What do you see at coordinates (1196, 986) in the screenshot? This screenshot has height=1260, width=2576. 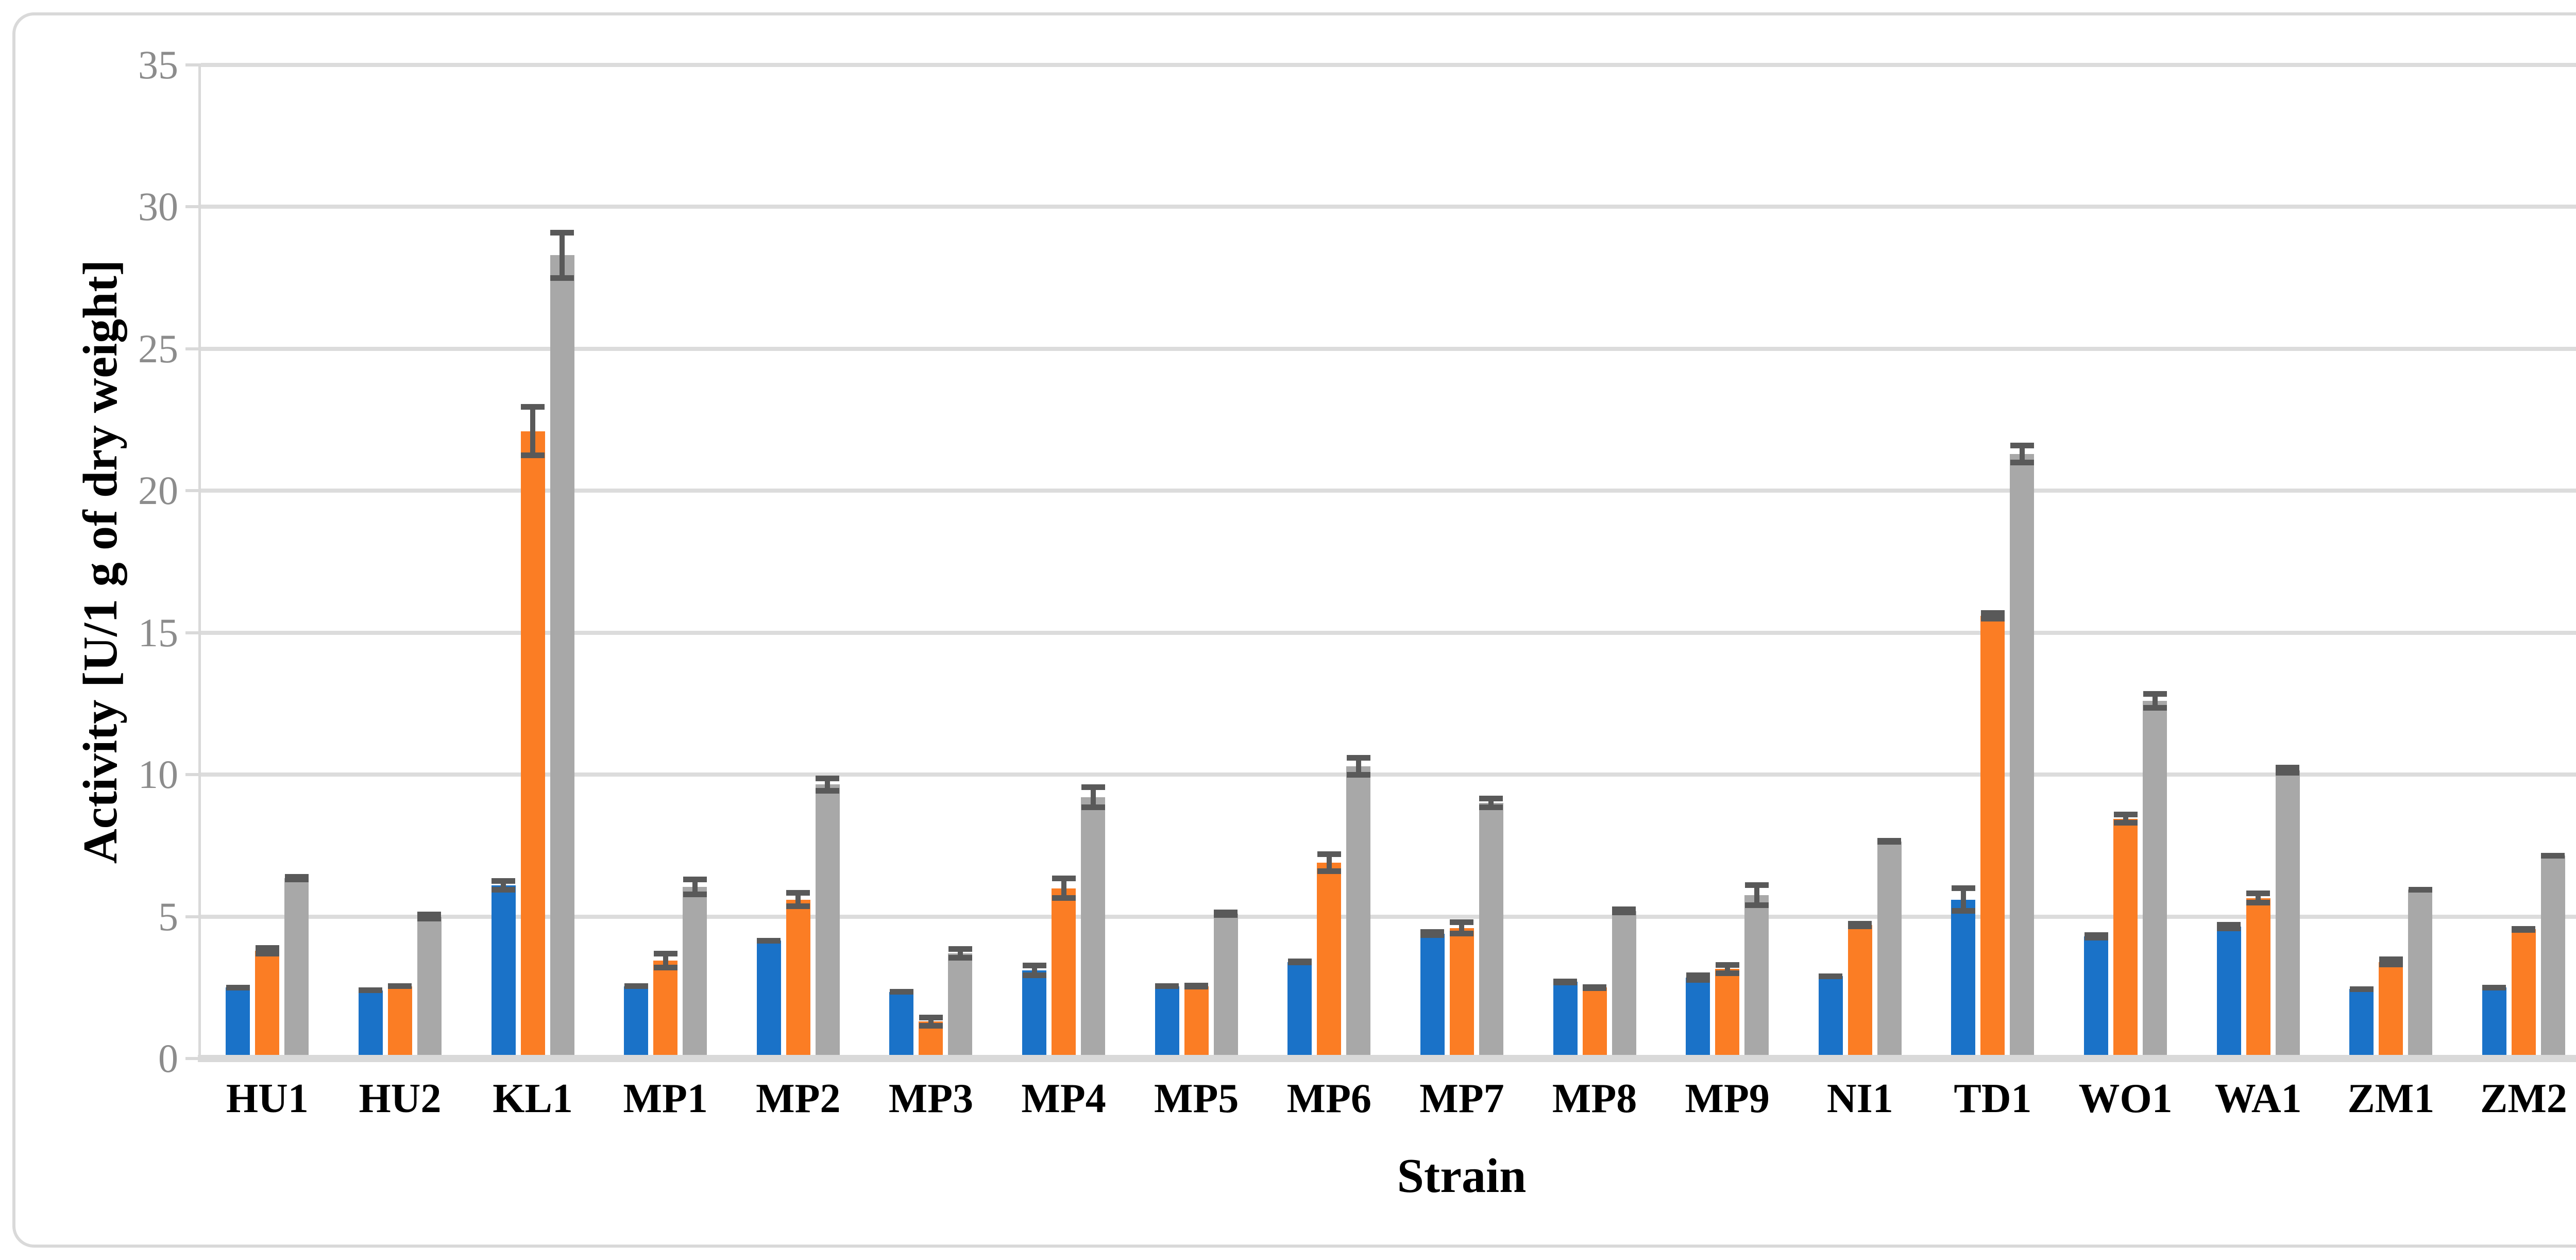 I see `error-bar-MP5-cellular` at bounding box center [1196, 986].